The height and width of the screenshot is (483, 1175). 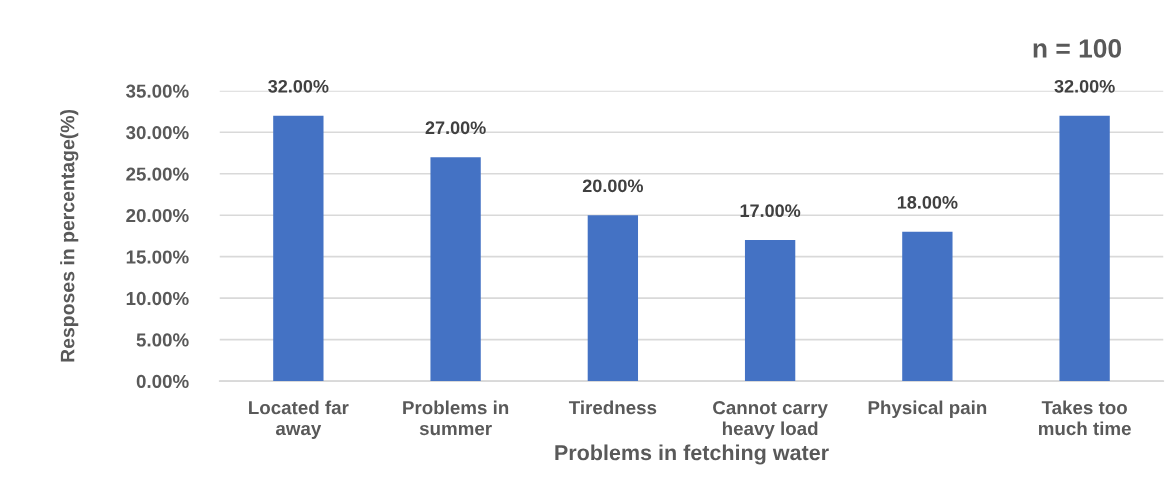 I want to click on x-axis-title: Problems in fetching water, so click(x=692, y=454).